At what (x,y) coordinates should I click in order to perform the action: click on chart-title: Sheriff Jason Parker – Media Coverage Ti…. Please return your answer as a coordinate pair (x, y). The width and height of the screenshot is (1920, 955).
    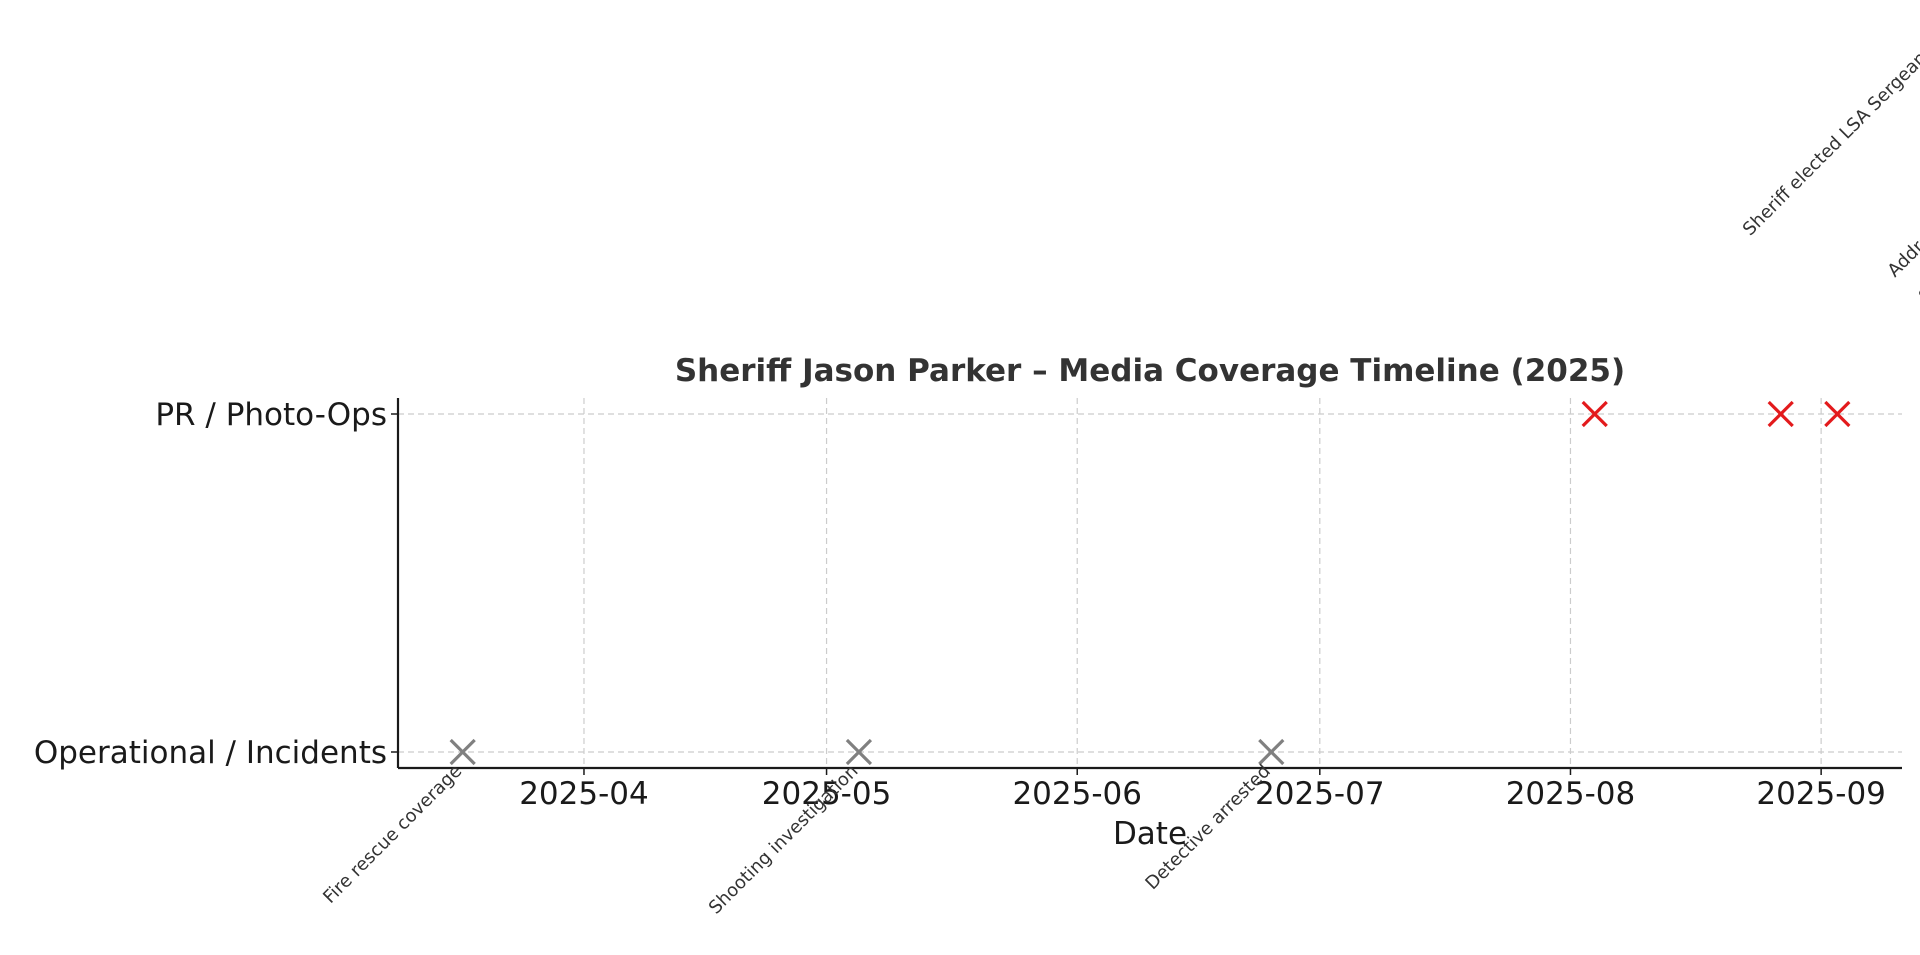
    Looking at the image, I should click on (1150, 371).